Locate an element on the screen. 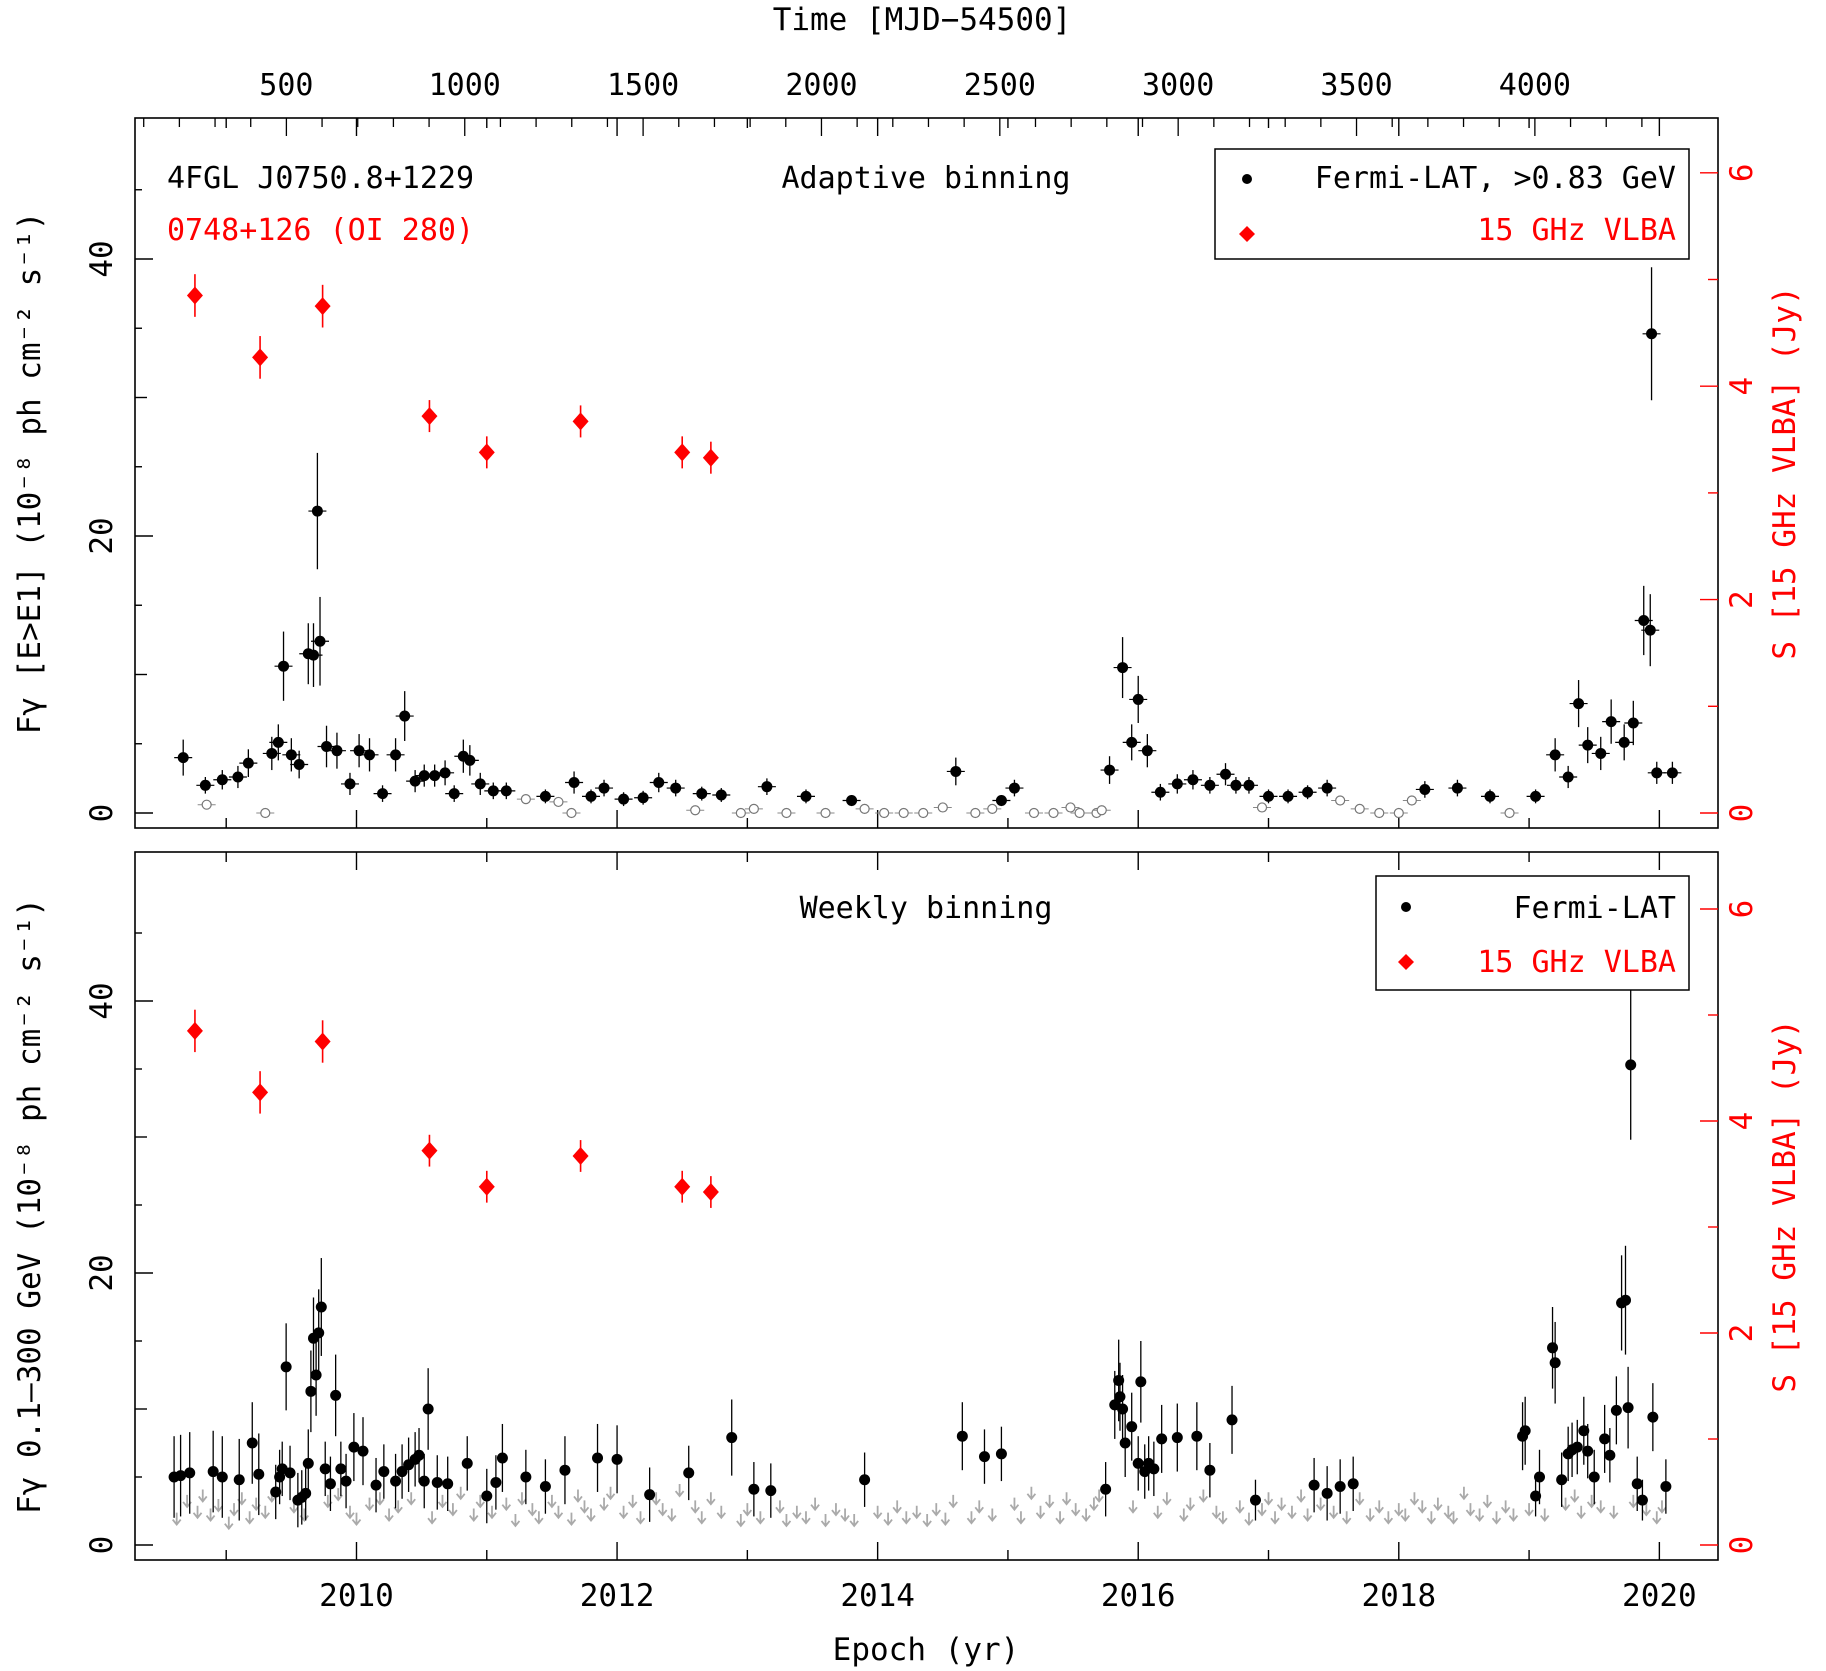 The height and width of the screenshot is (1671, 1826). legend-fermi-marker is located at coordinates (1247, 179).